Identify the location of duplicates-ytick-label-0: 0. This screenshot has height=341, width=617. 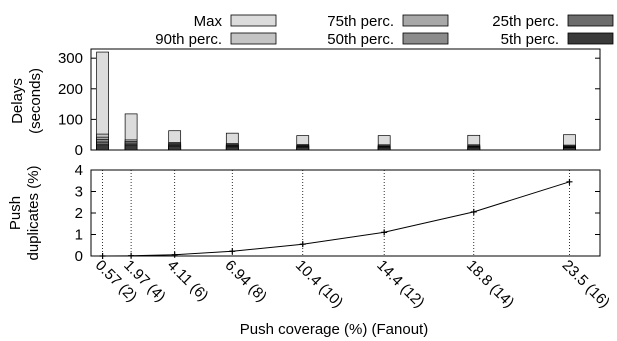
(79, 256).